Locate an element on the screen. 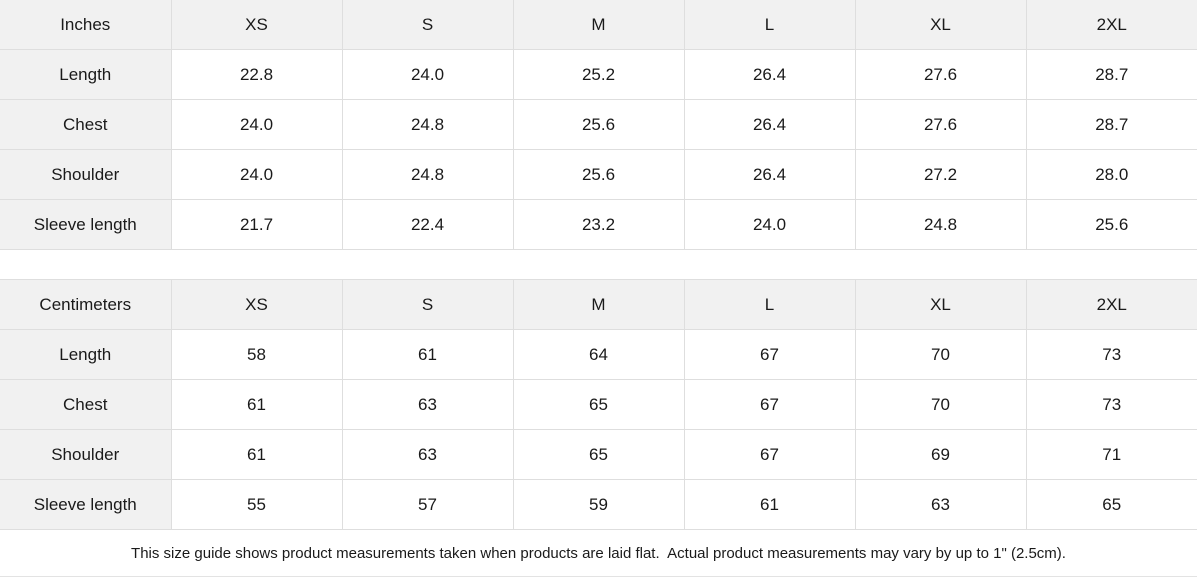 This screenshot has height=580, width=1197. table-row: Length 22.8 24.0 25.2 26.4 27.6 28.7 is located at coordinates (598, 74).